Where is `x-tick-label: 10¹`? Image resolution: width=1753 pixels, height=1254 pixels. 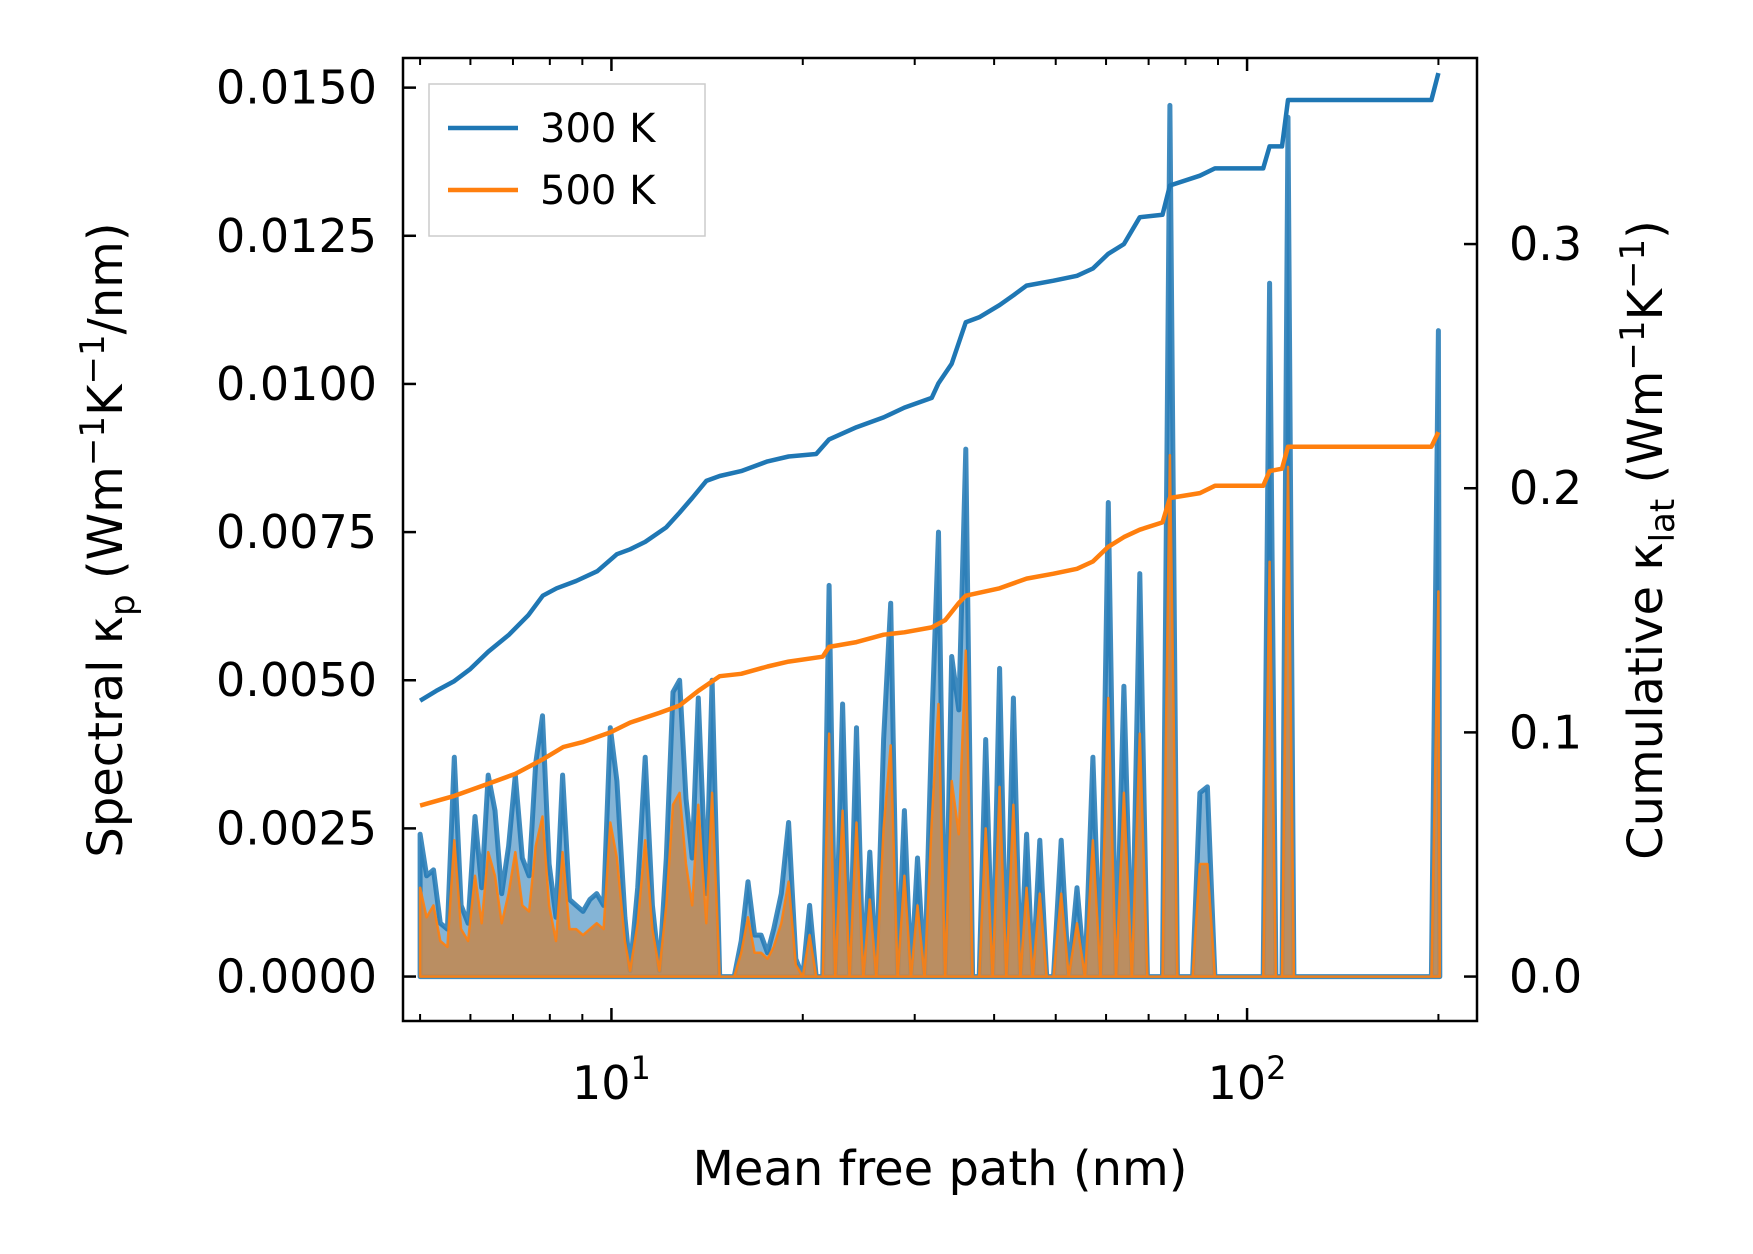
x-tick-label: 10¹ is located at coordinates (611, 1079).